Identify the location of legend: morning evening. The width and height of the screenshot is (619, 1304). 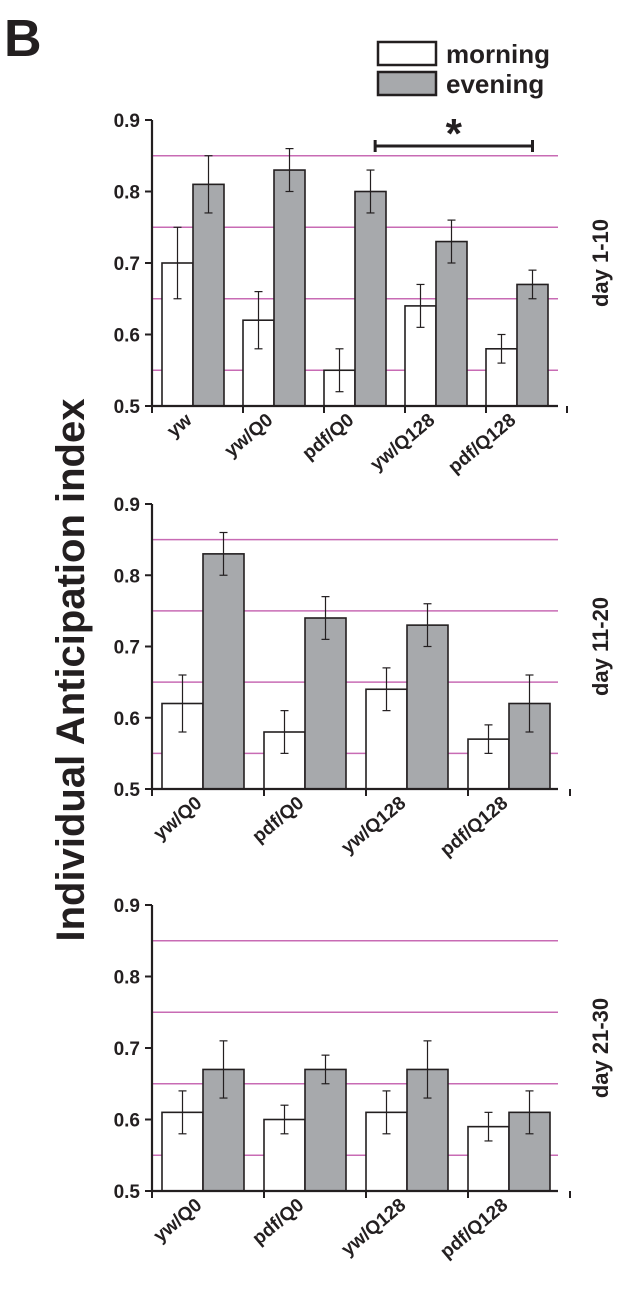
(463, 69).